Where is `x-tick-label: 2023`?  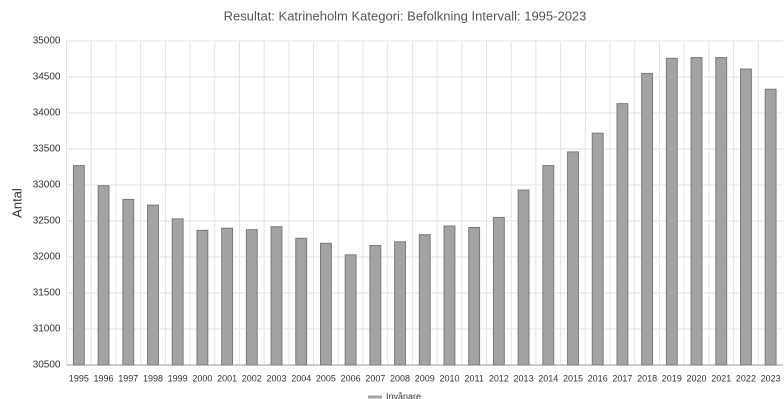
x-tick-label: 2023 is located at coordinates (771, 378).